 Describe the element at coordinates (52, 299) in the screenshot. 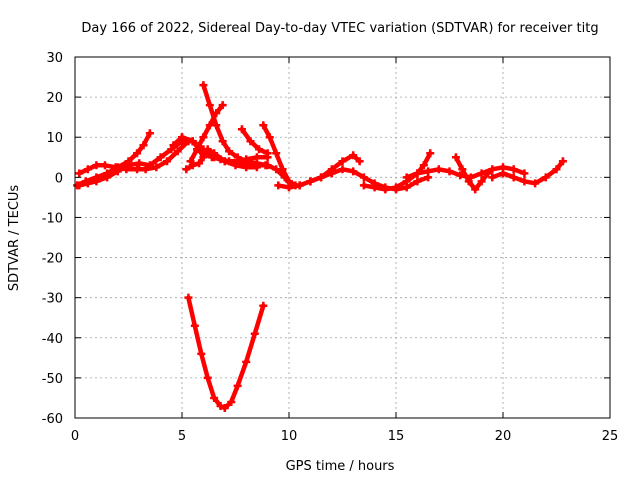

I see `y-tick-label: -30` at that location.